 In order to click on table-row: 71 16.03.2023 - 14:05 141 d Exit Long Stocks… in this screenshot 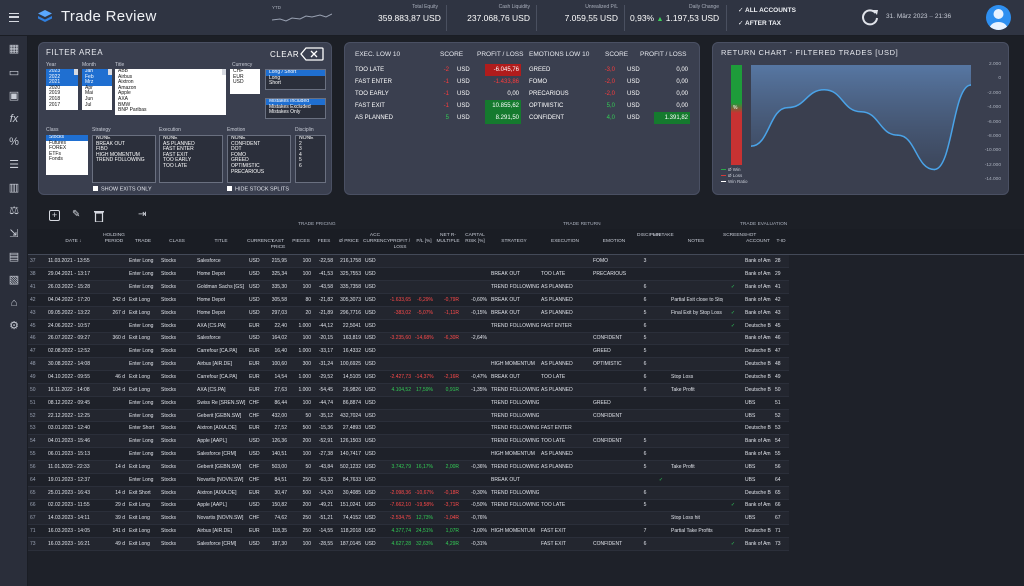, I will do `click(408, 531)`.